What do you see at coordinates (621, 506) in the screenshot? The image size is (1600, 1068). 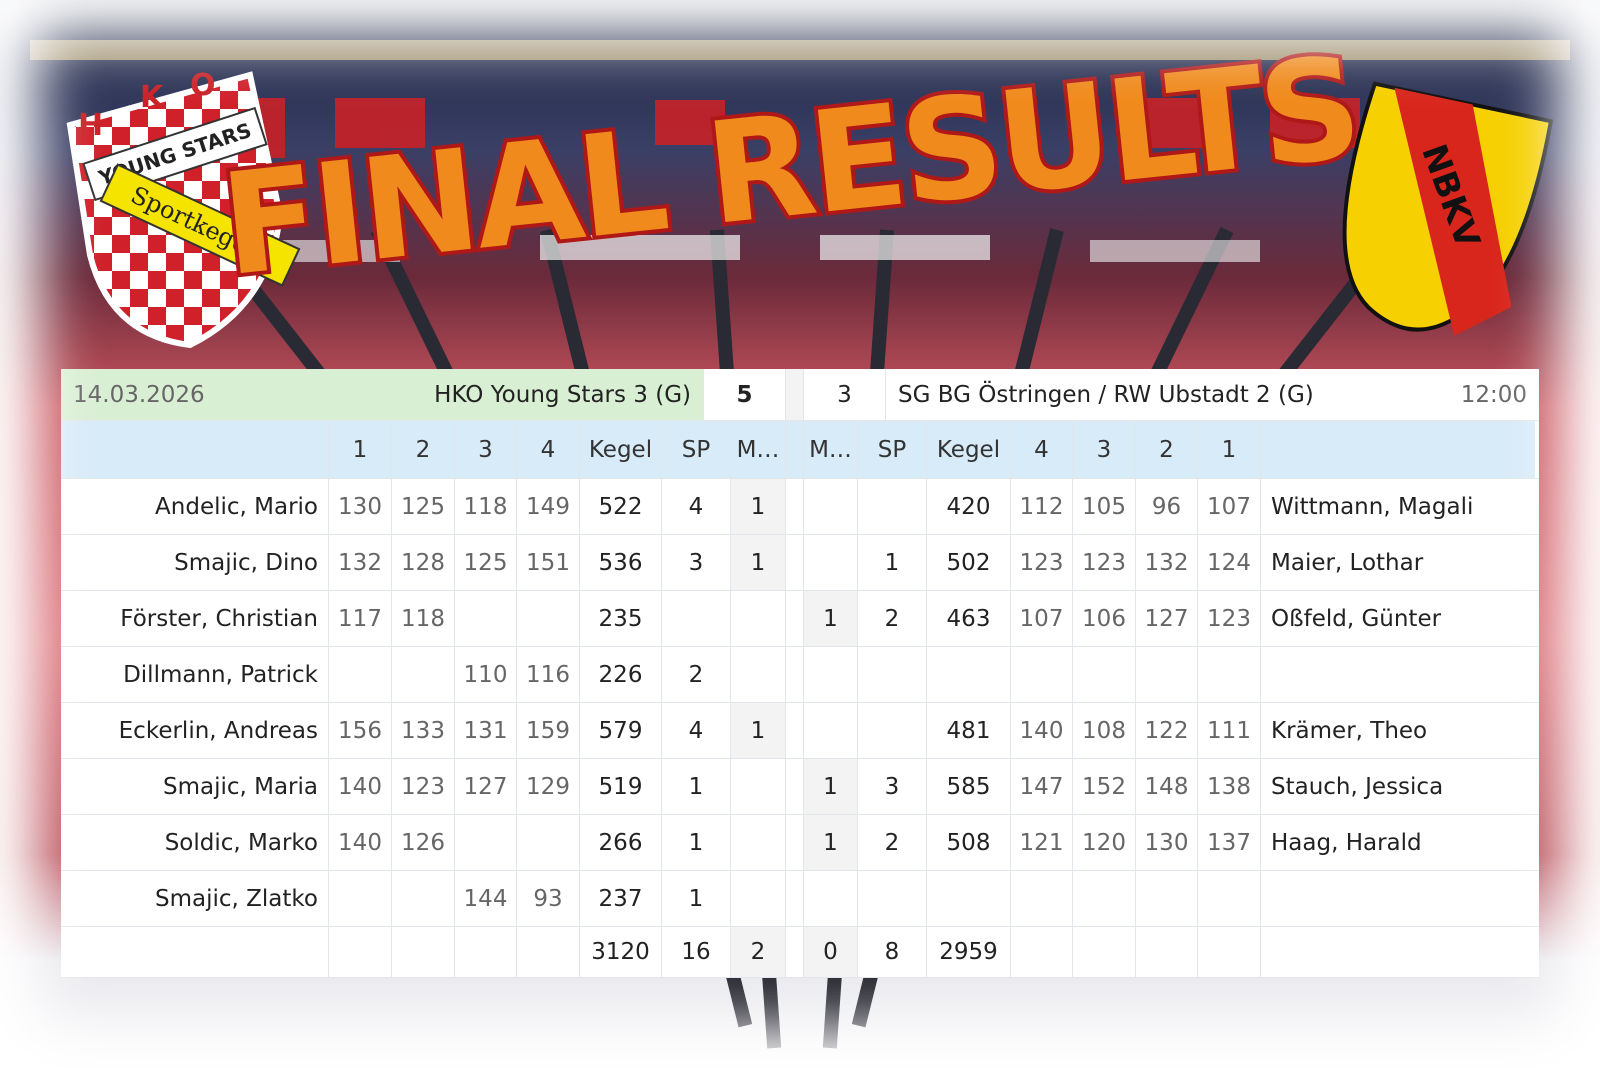 I see `value-cell: 522` at bounding box center [621, 506].